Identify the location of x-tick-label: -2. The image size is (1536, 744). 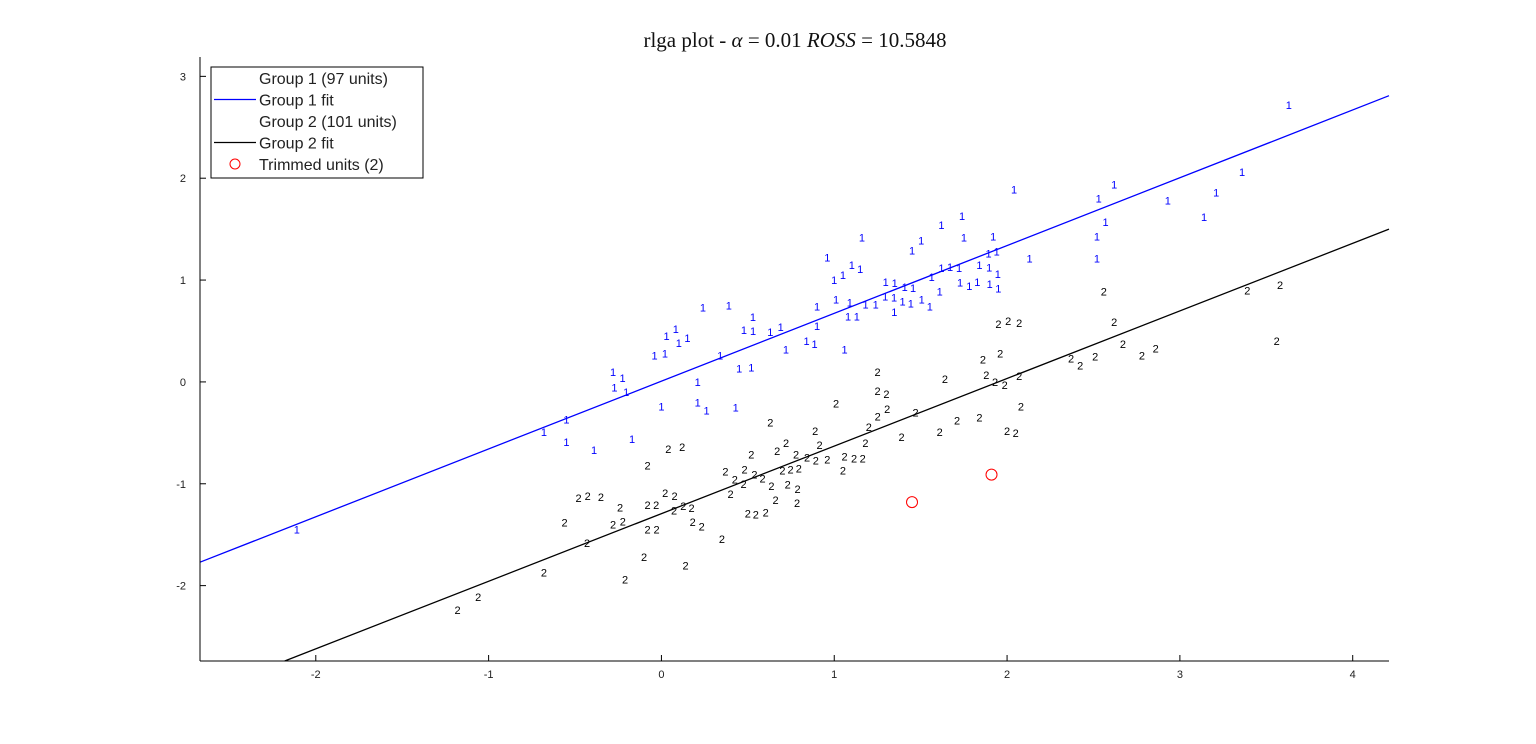
(316, 675).